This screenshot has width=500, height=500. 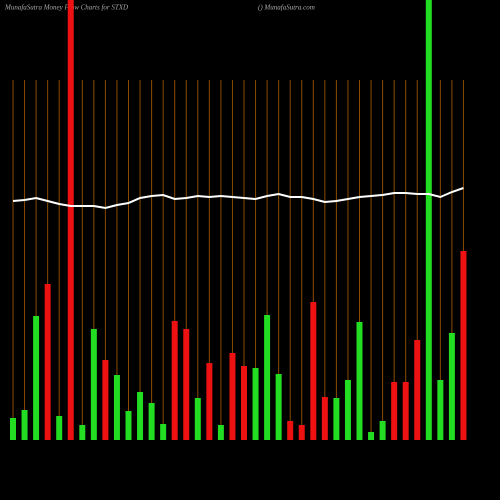 I want to click on chart-subtitle: () MunafaSutra.com, so click(x=286, y=8).